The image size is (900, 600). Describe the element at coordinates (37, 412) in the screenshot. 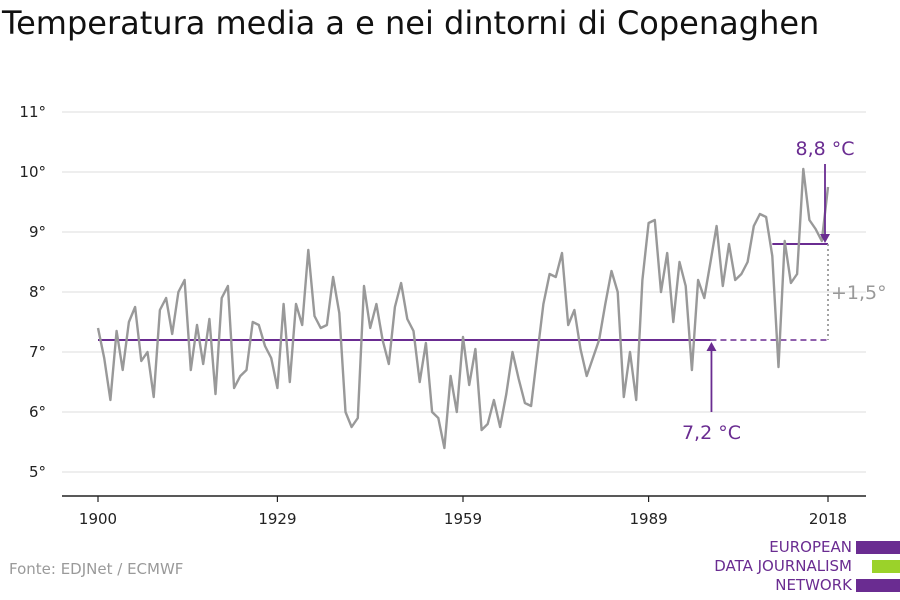

I see `y-tick-label-6: 6°` at that location.